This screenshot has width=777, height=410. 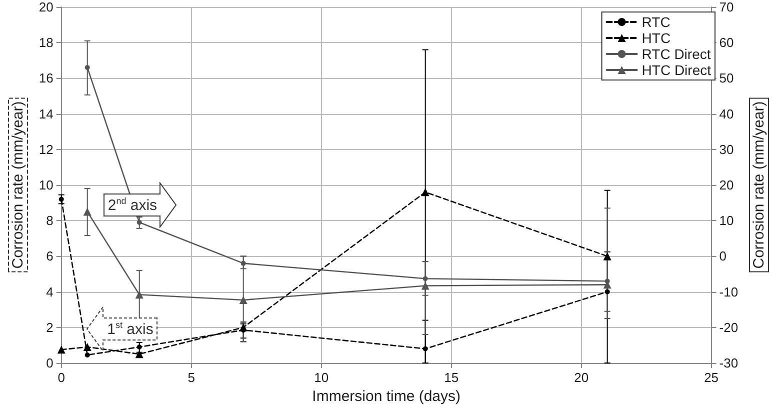 I want to click on x-tick-label: 25, so click(x=711, y=377).